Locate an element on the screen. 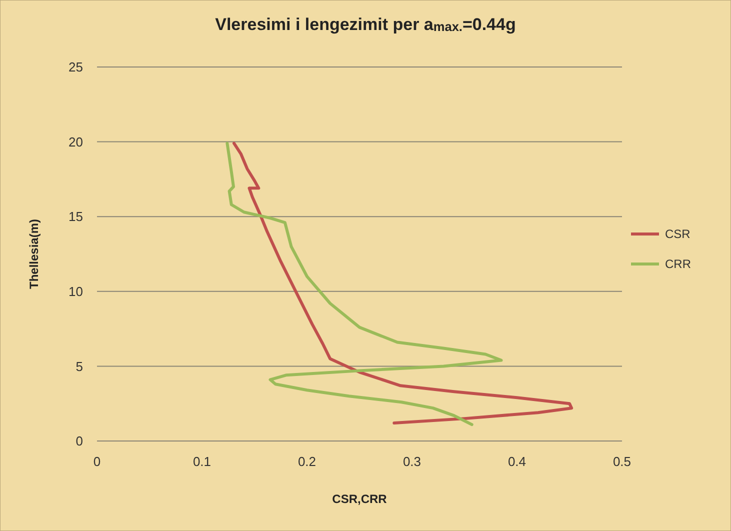 The width and height of the screenshot is (731, 531). x-tick-label: 0.3 is located at coordinates (412, 461).